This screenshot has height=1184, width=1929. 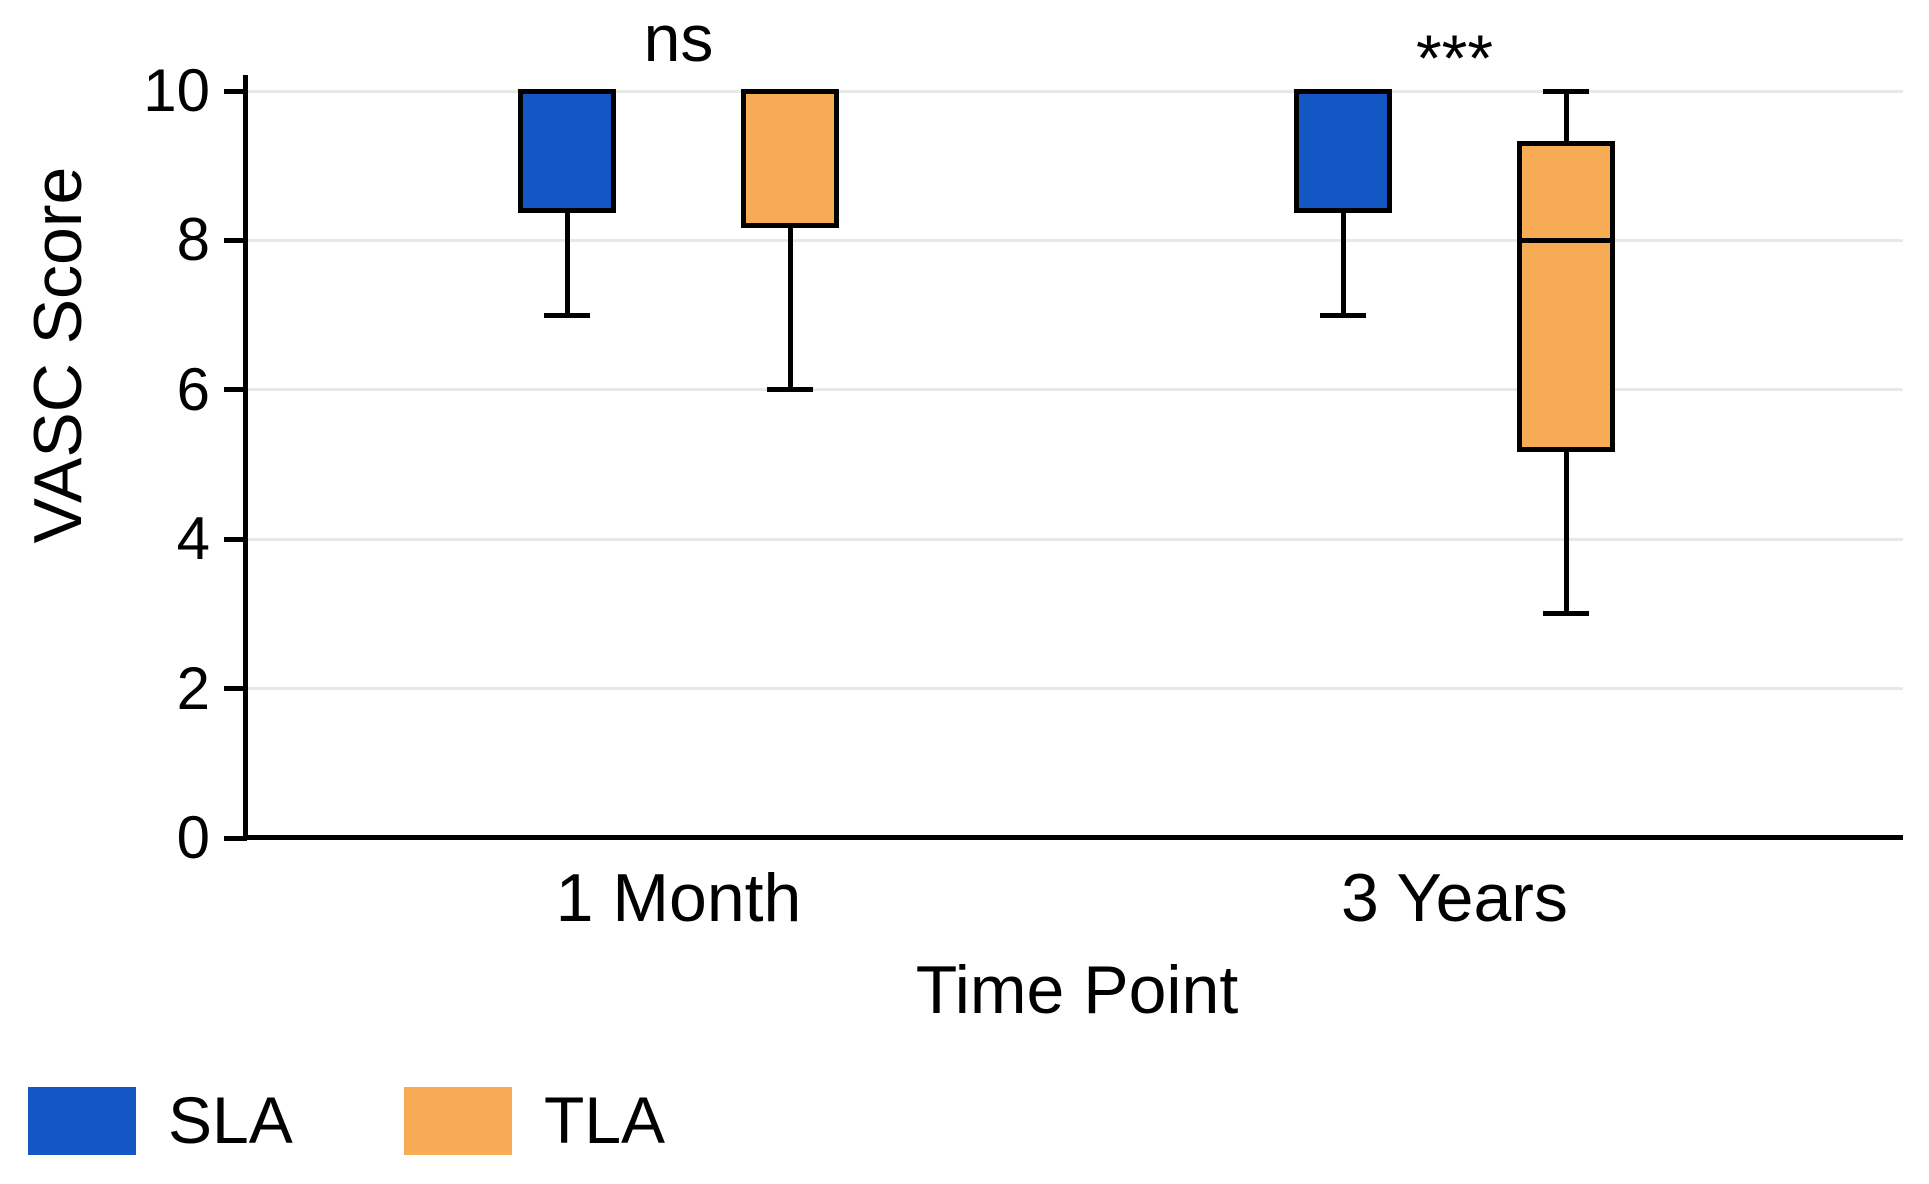 I want to click on legend-label-tla: TLA, so click(x=605, y=1120).